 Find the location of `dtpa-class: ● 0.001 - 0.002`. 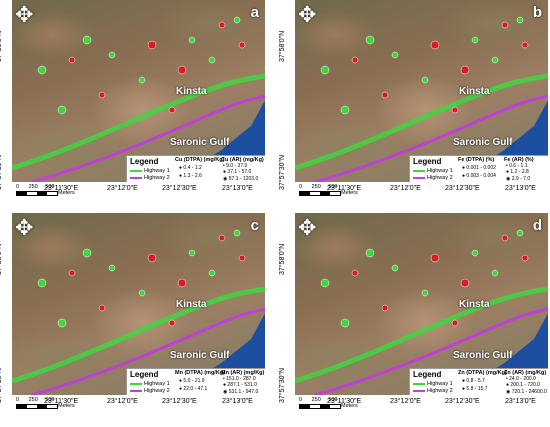

dtpa-class: ● 0.001 - 0.002 is located at coordinates (479, 168).